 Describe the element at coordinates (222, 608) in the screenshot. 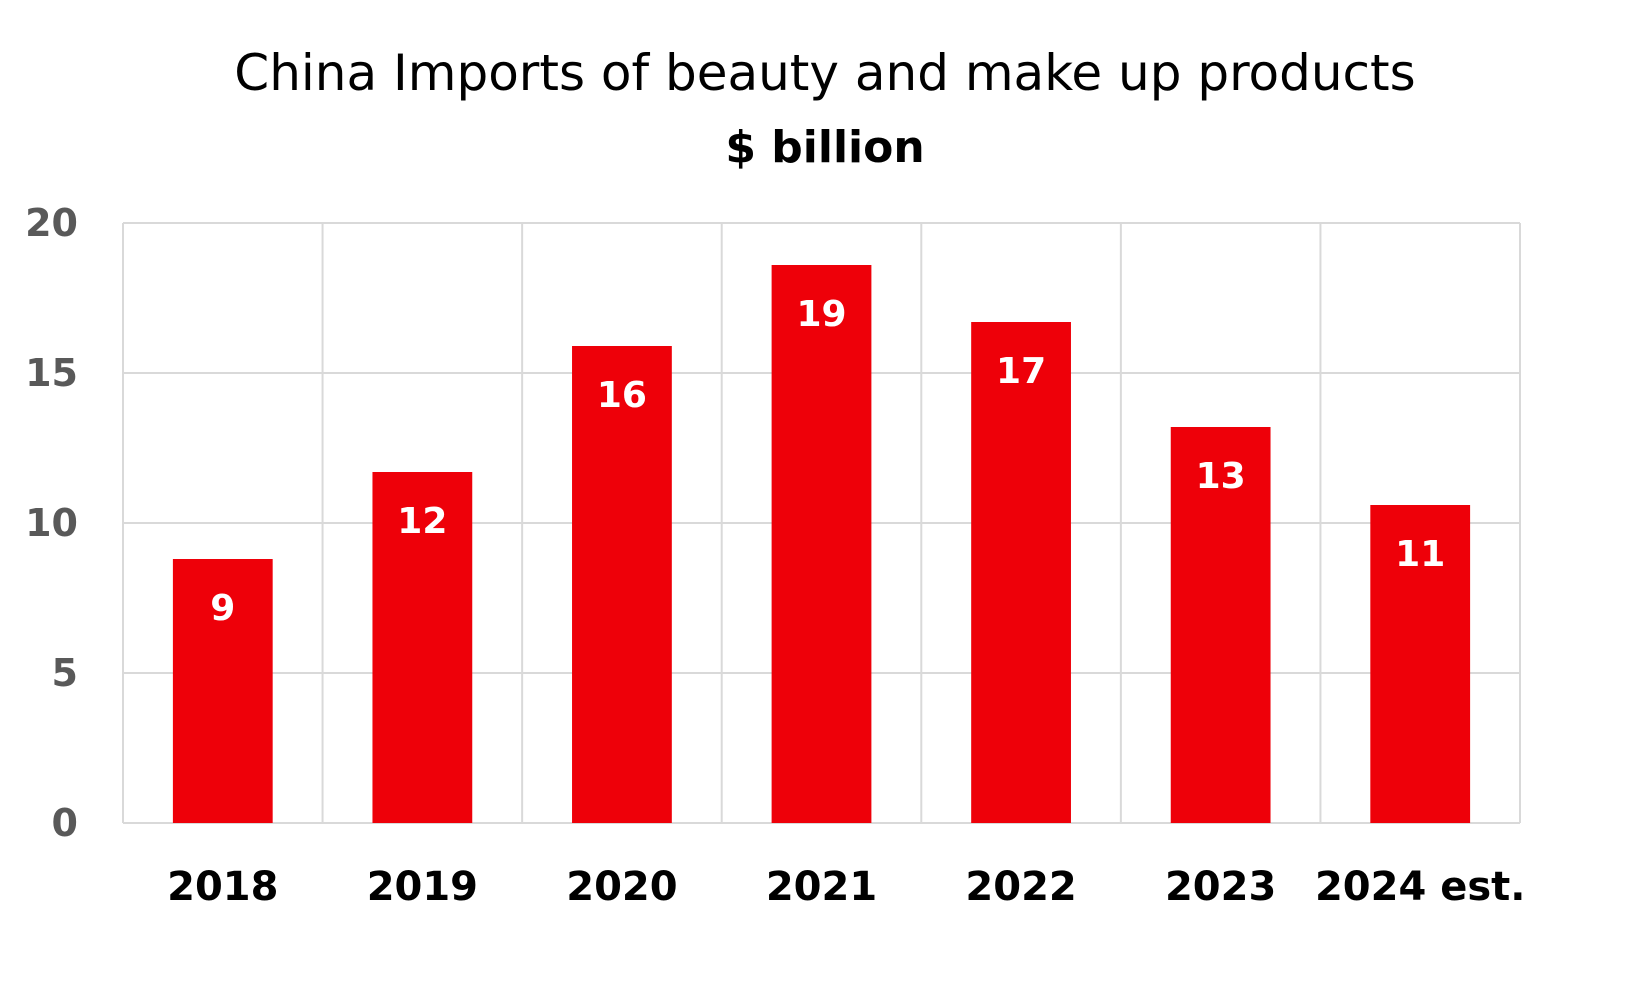

I see `data-label: 9` at that location.